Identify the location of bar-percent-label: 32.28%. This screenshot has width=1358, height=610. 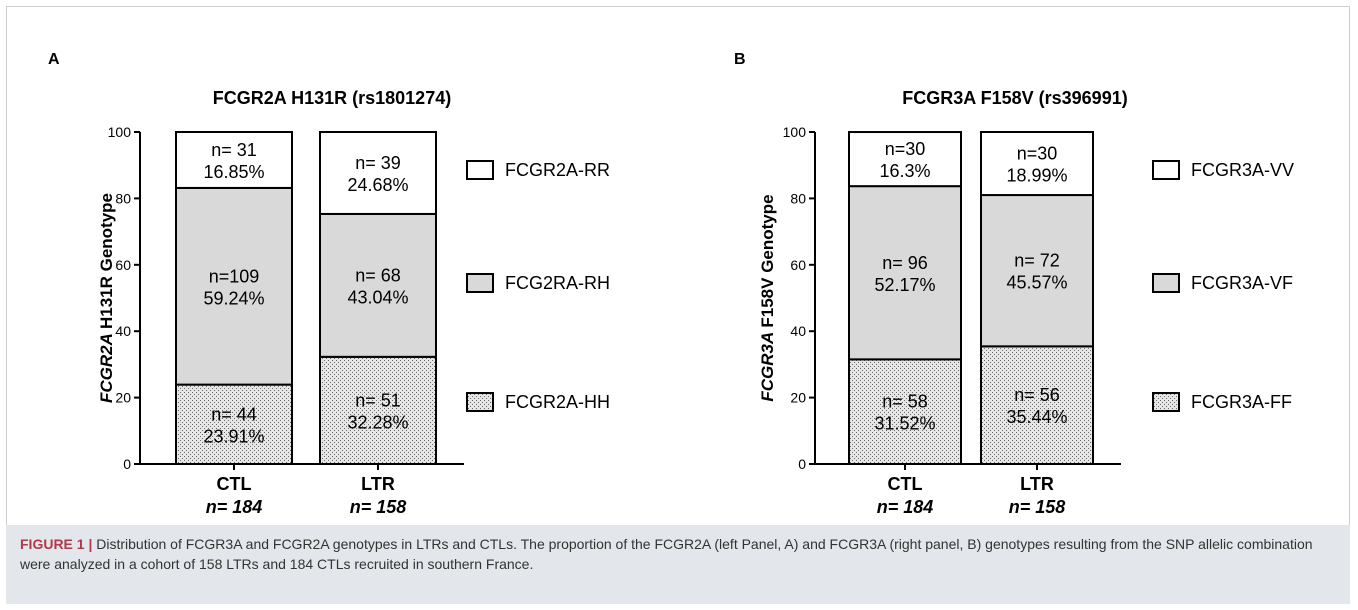
(377, 422).